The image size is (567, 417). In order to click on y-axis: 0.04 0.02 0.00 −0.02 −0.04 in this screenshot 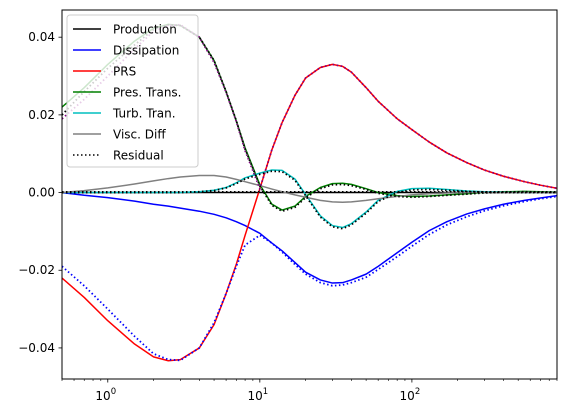, I will do `click(40, 192)`.